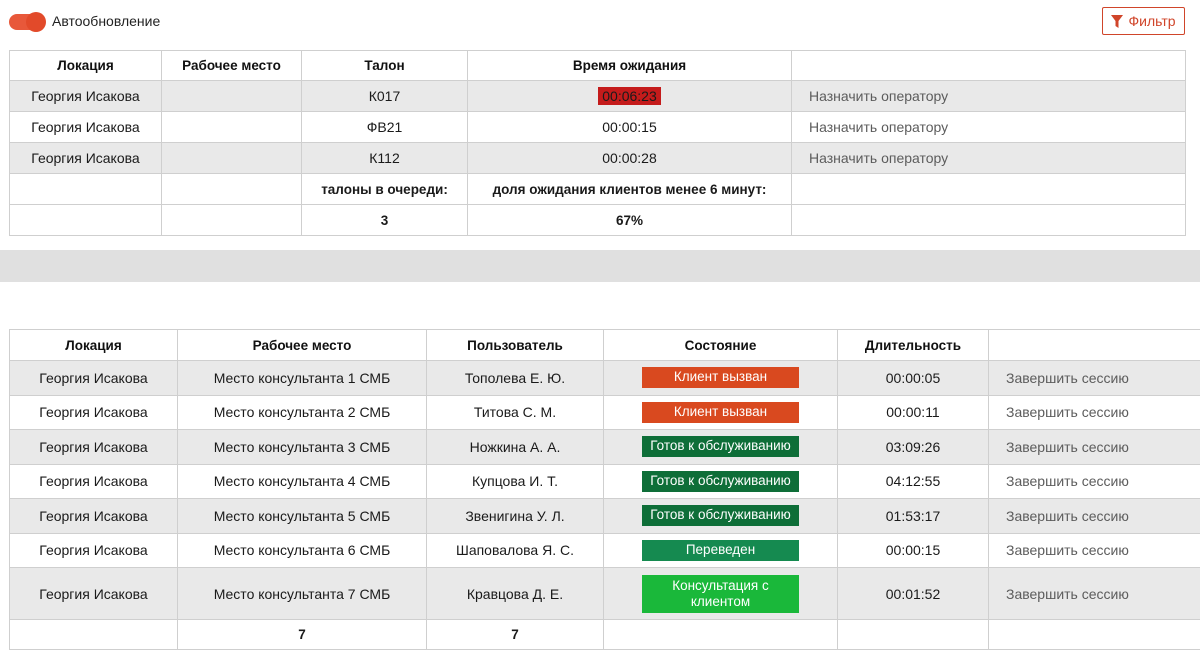 This screenshot has height=667, width=1200. What do you see at coordinates (106, 21) in the screenshot?
I see `autorefresh-label: Автообновление` at bounding box center [106, 21].